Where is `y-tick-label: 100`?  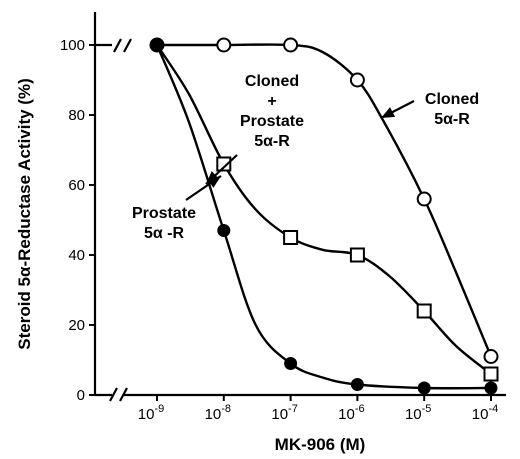
y-tick-label: 100 is located at coordinates (72, 45).